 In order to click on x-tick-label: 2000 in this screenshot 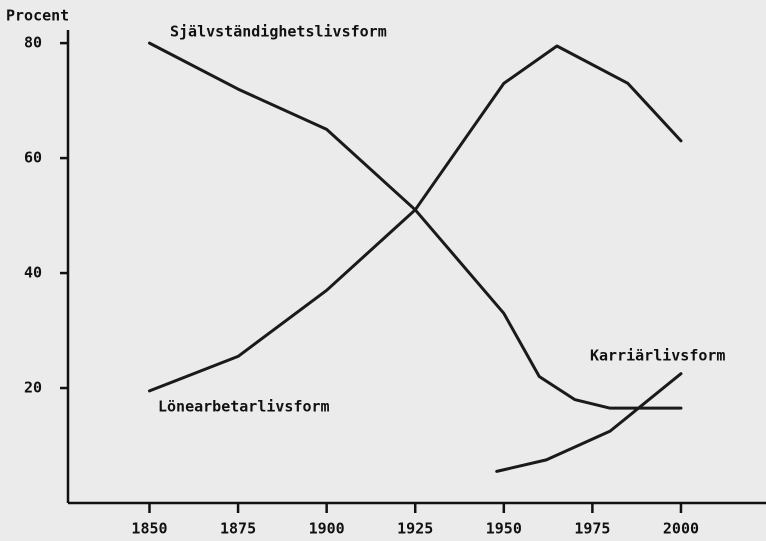, I will do `click(681, 529)`.